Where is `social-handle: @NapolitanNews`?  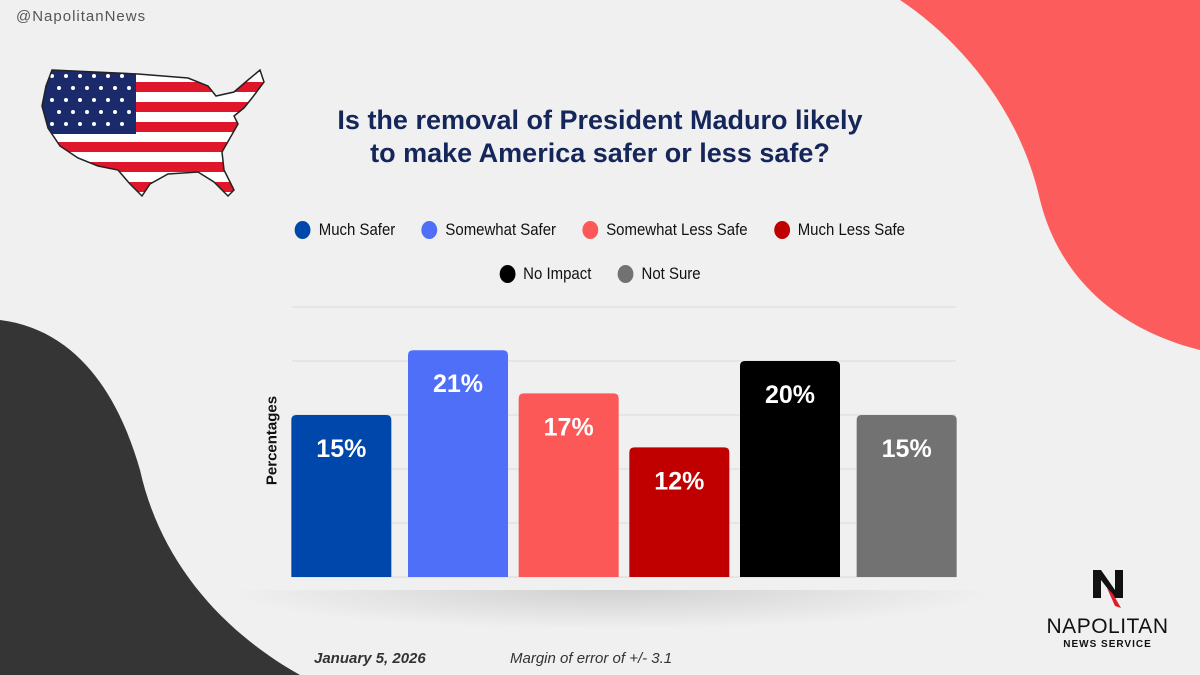 social-handle: @NapolitanNews is located at coordinates (81, 16).